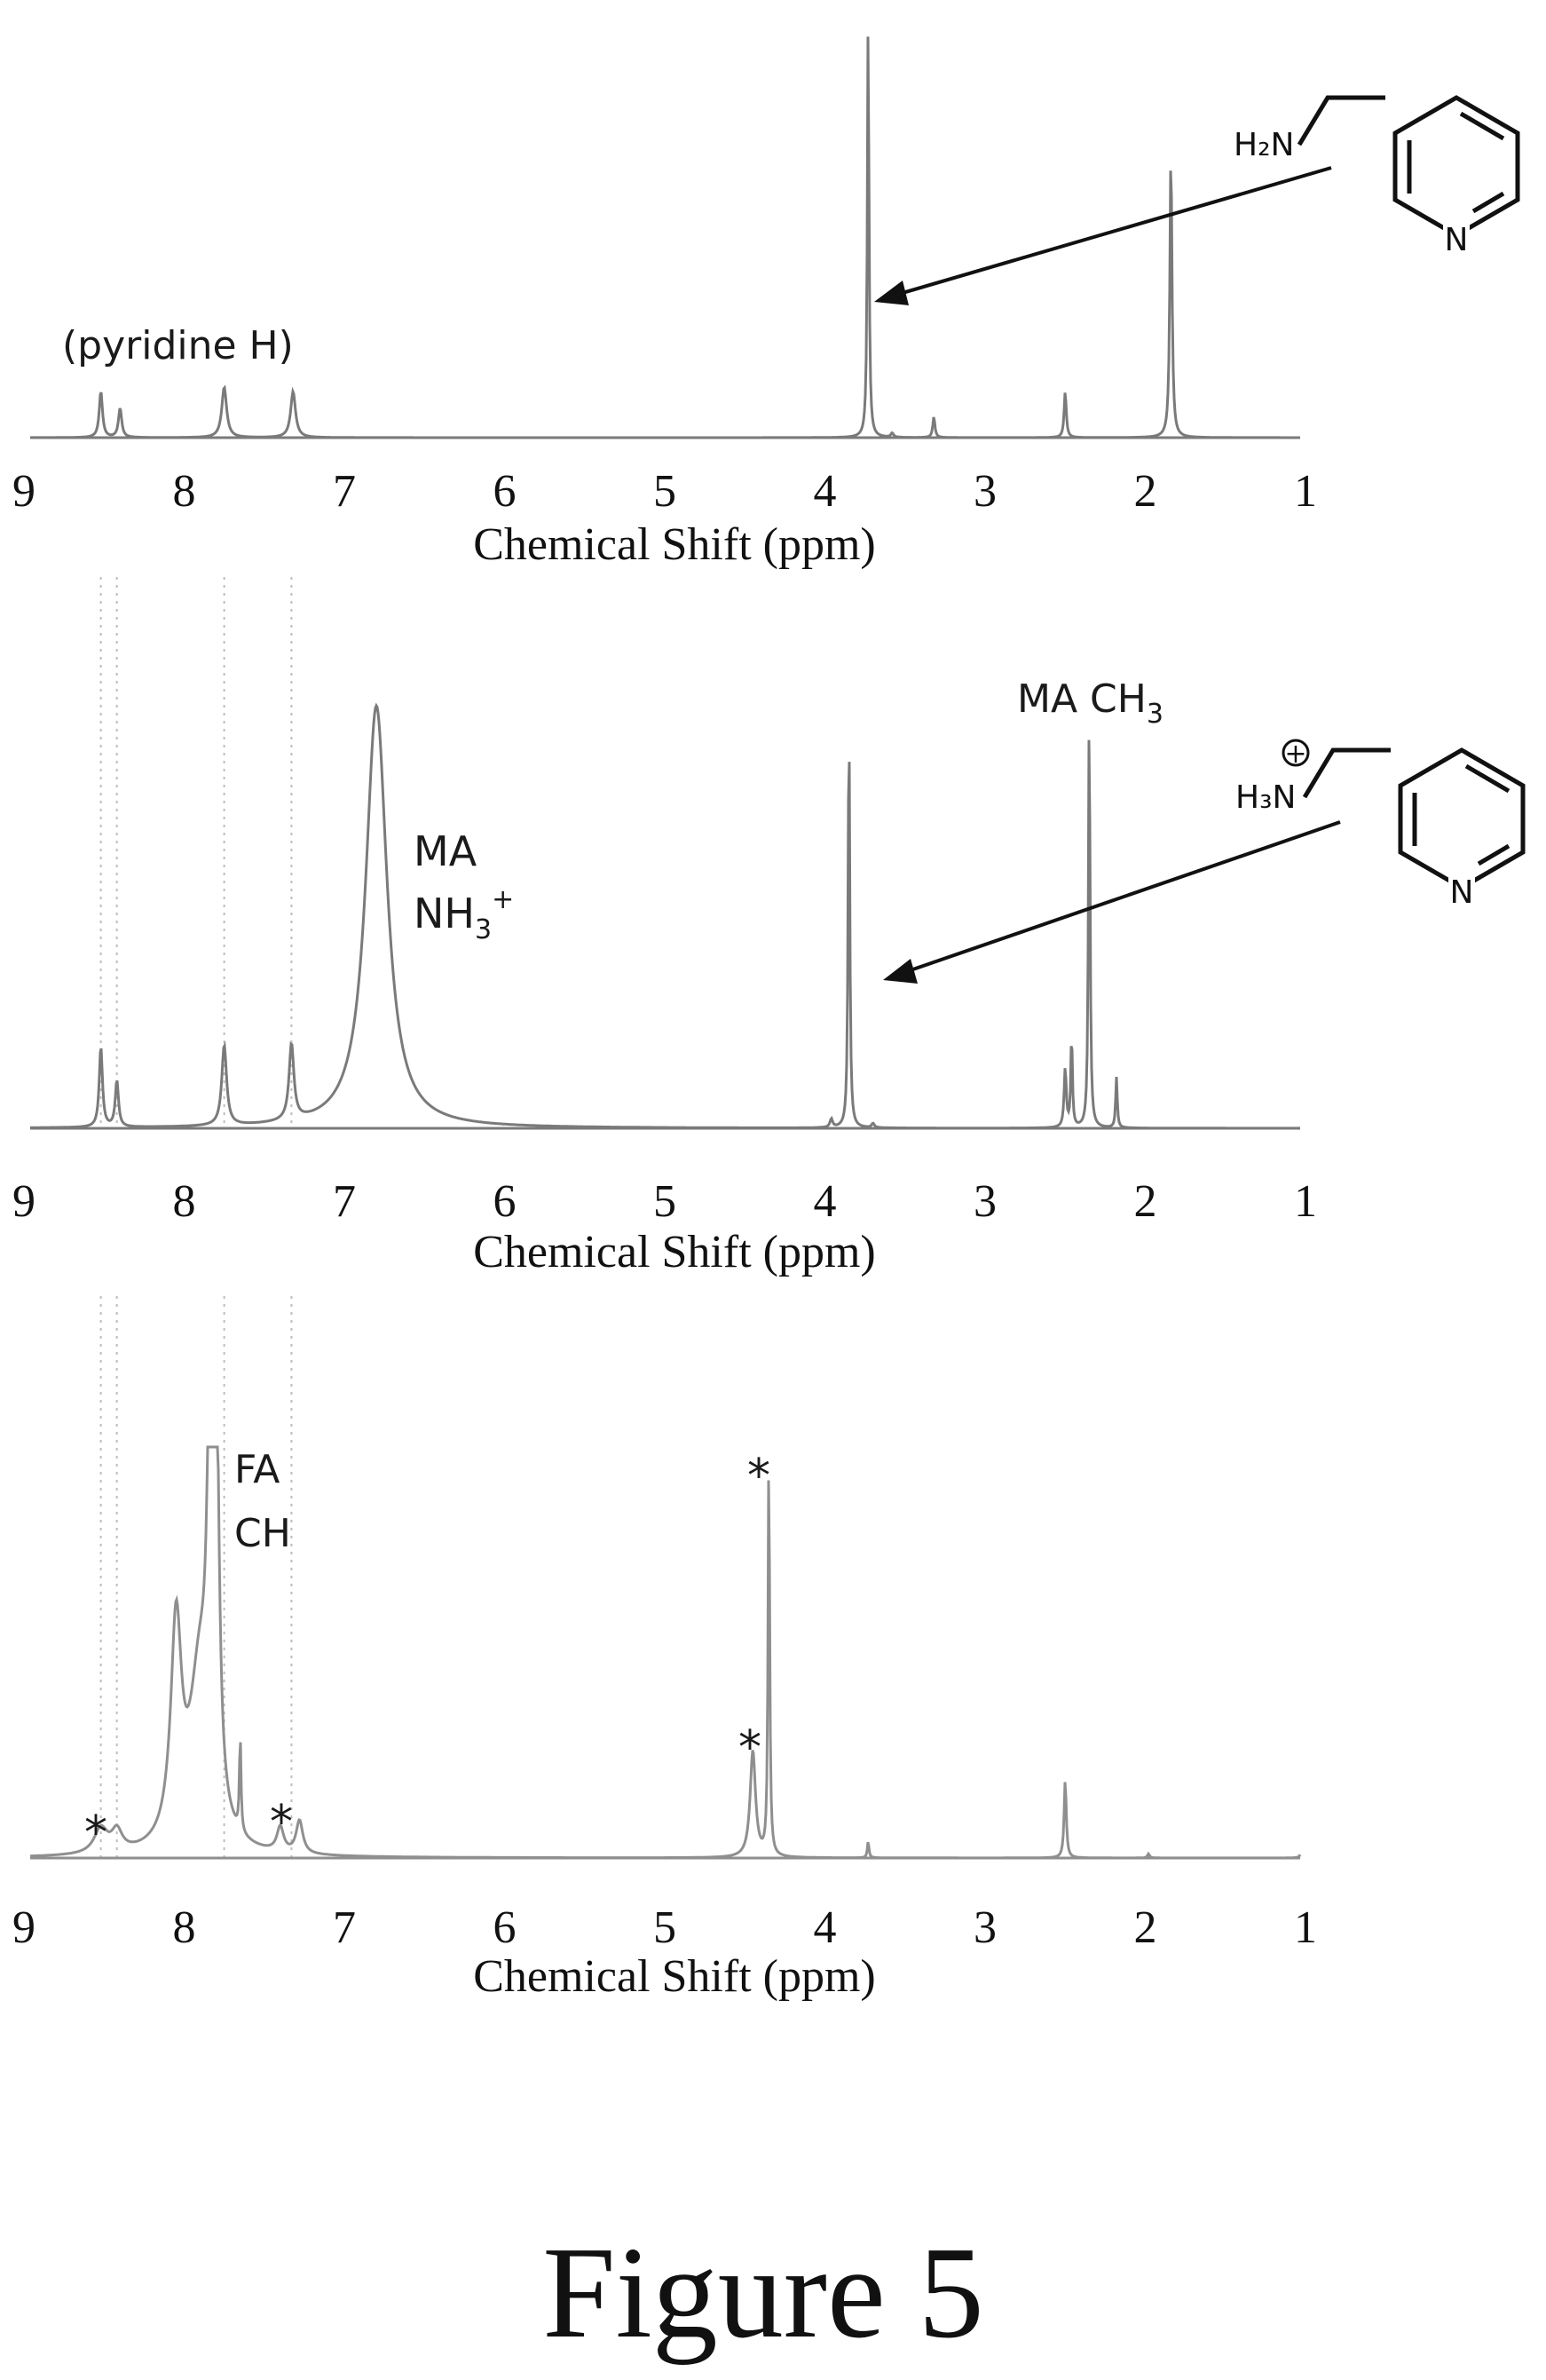 The height and width of the screenshot is (2380, 1546). I want to click on annotation-ma-nh3-sup: +, so click(503, 899).